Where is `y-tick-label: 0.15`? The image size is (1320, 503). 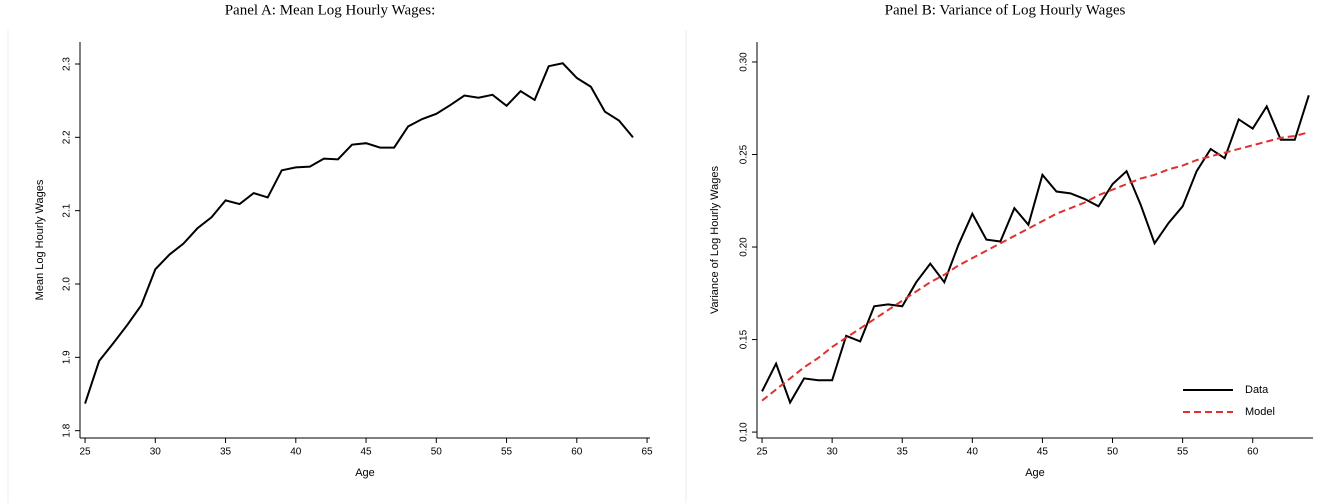 y-tick-label: 0.15 is located at coordinates (744, 339).